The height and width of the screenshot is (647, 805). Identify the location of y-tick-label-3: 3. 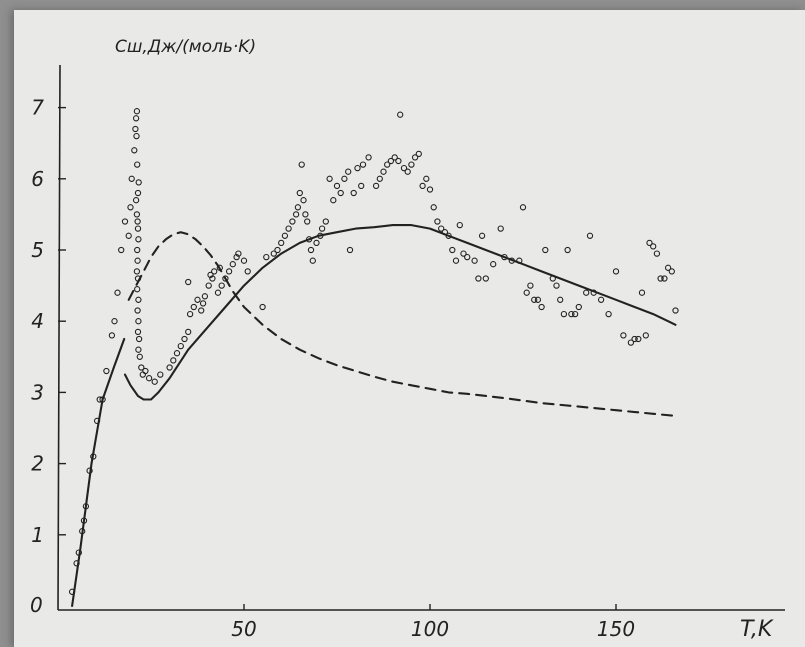
(37, 392).